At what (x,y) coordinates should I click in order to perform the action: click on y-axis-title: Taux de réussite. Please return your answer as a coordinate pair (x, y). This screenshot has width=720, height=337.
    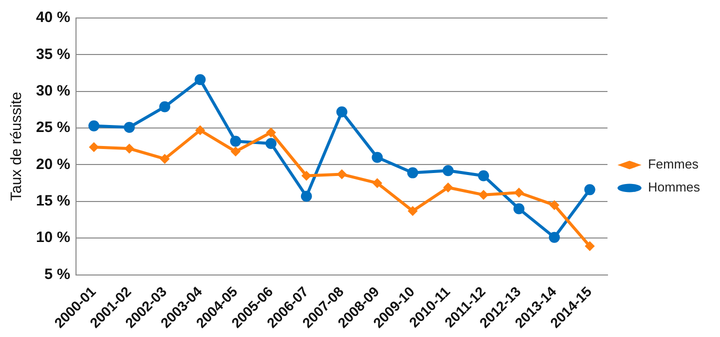
    Looking at the image, I should click on (17, 147).